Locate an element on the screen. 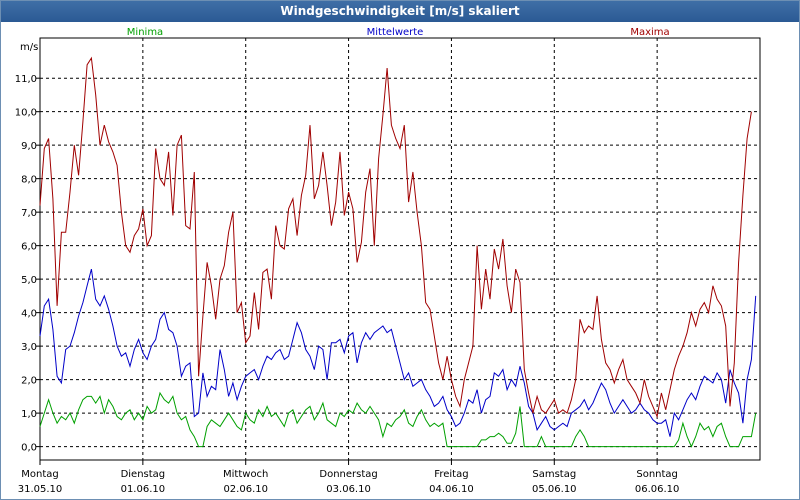 This screenshot has height=500, width=800. x-tick-day: Samstag is located at coordinates (554, 474).